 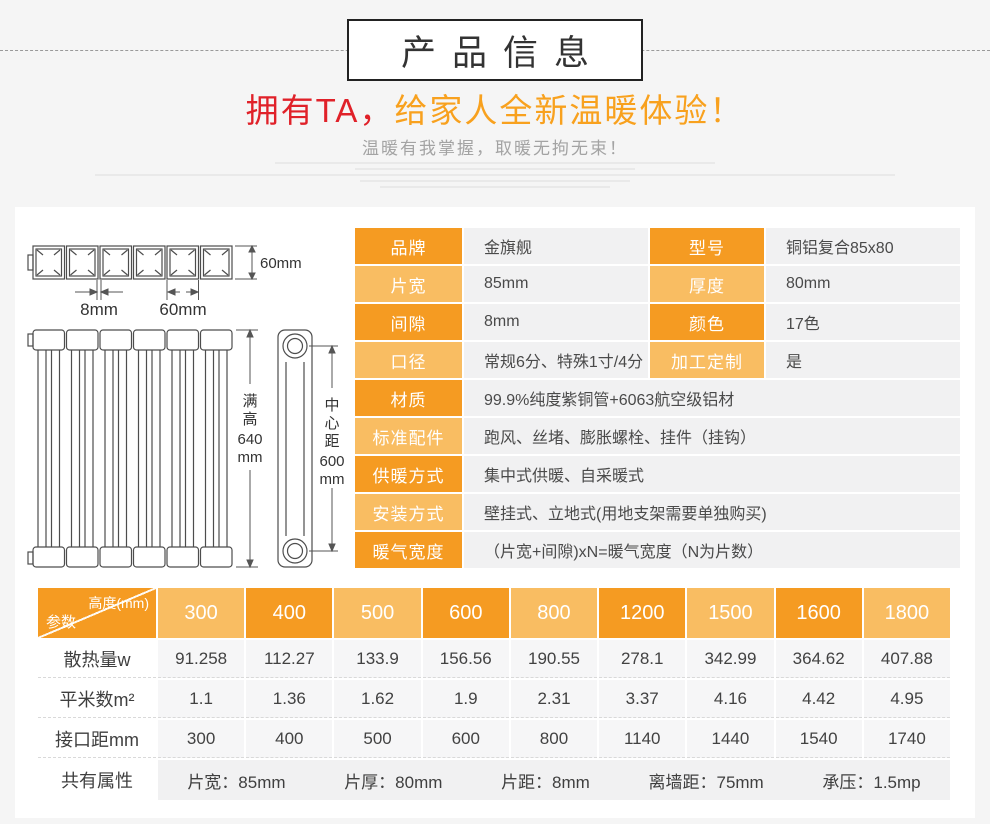 What do you see at coordinates (130, 262) in the screenshot?
I see `top-view-sections` at bounding box center [130, 262].